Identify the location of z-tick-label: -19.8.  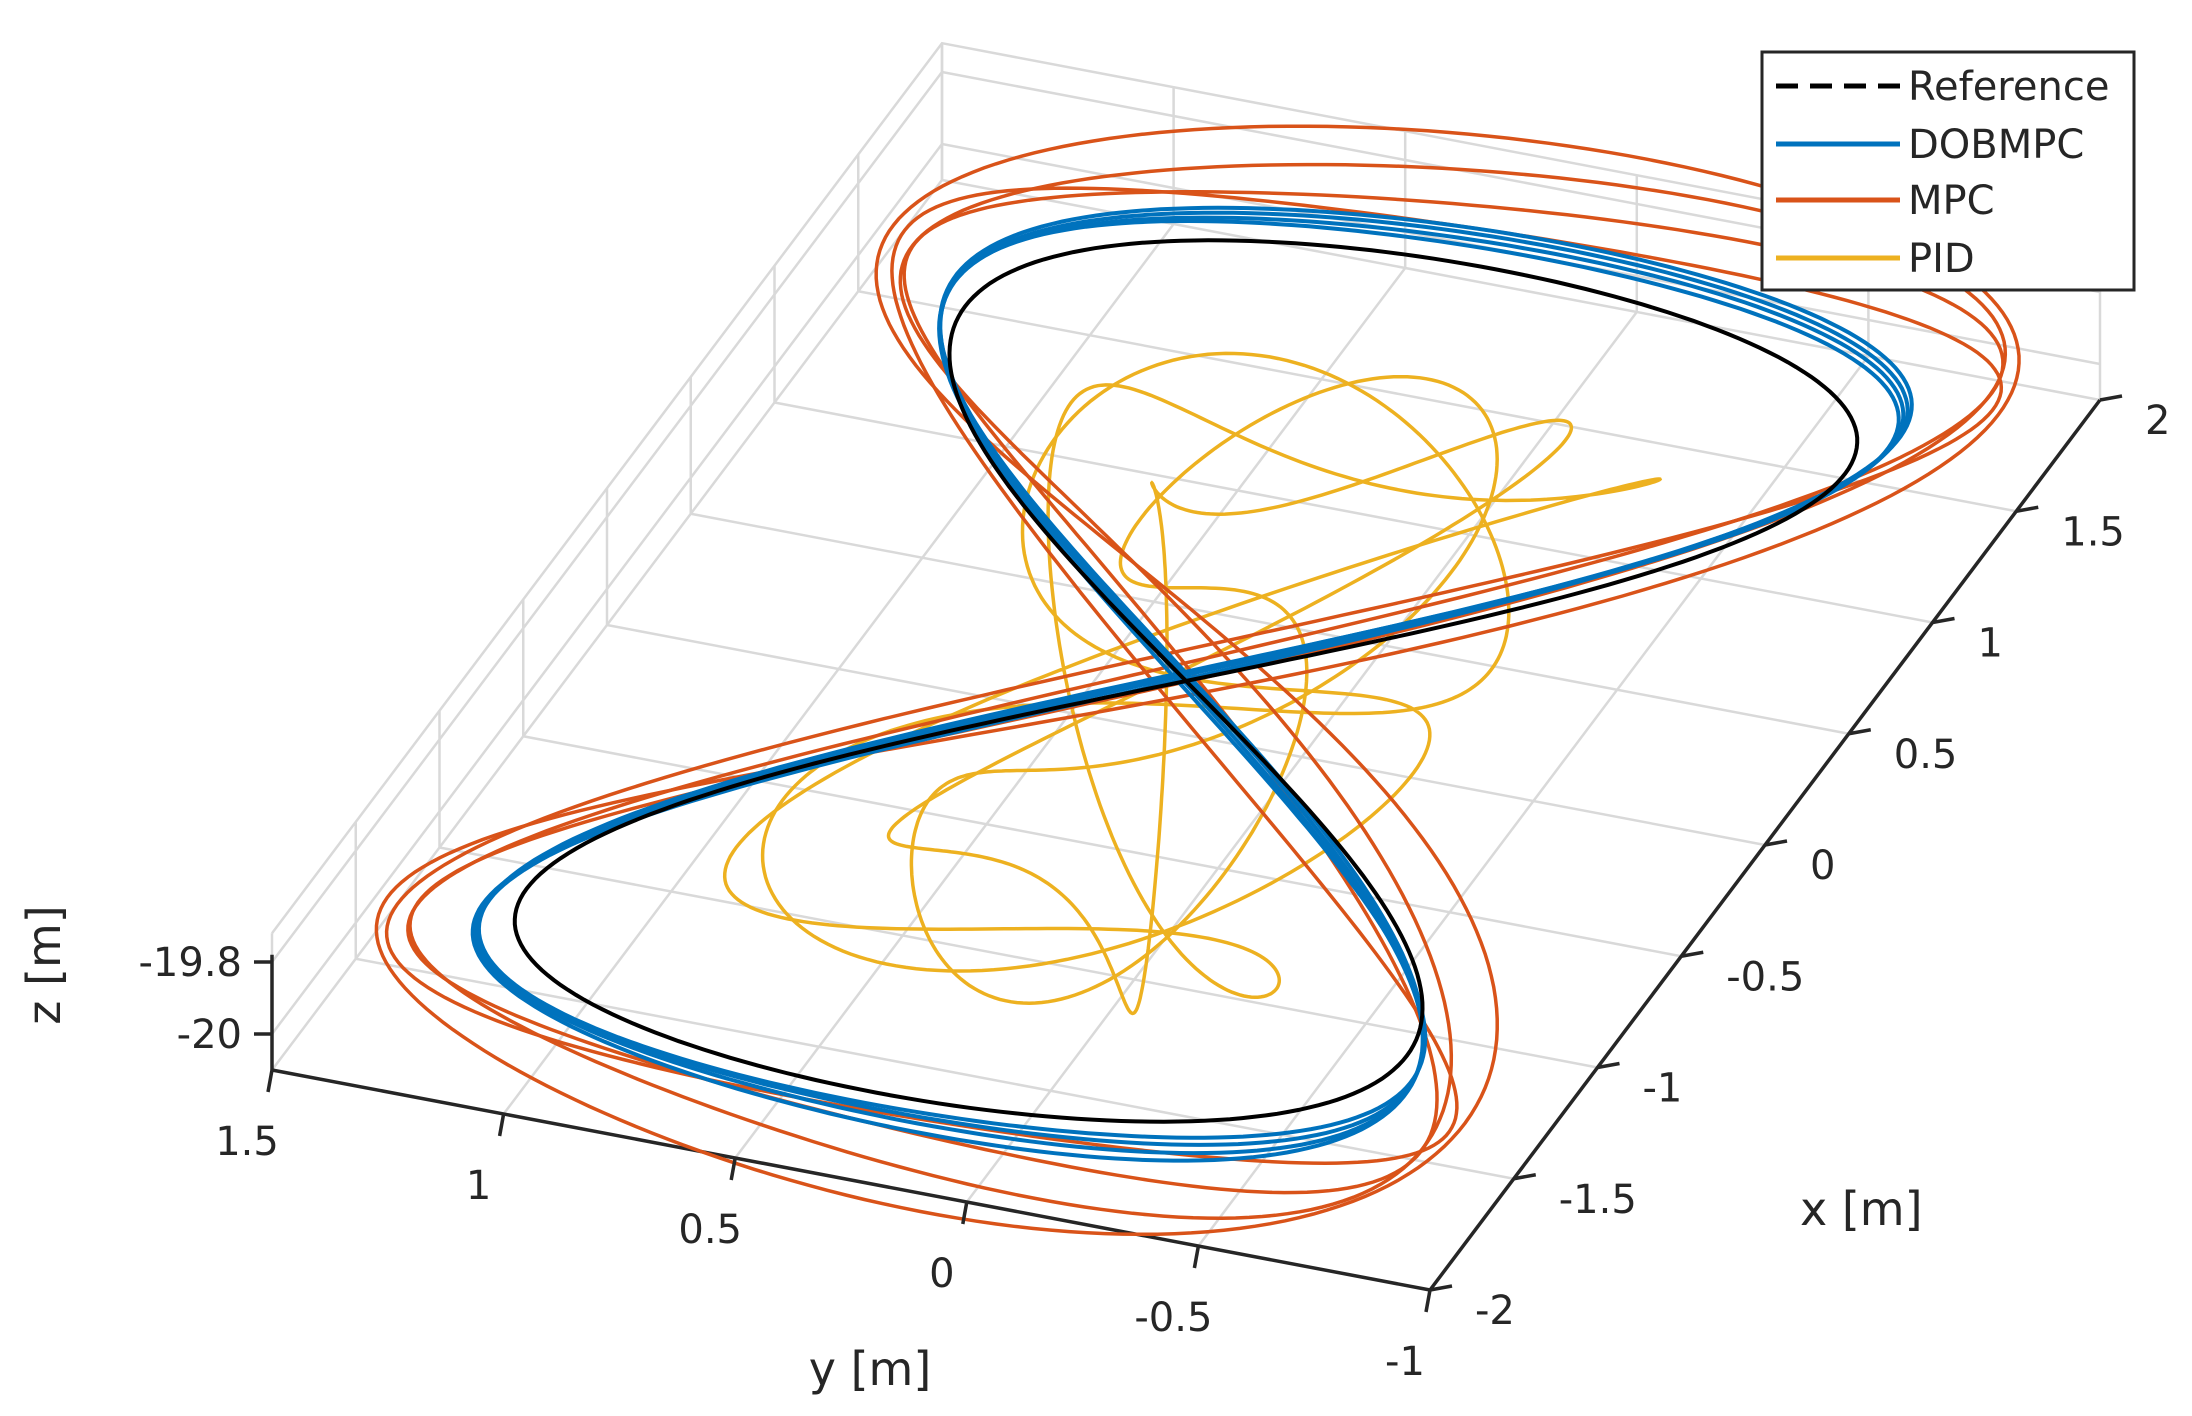
(191, 963).